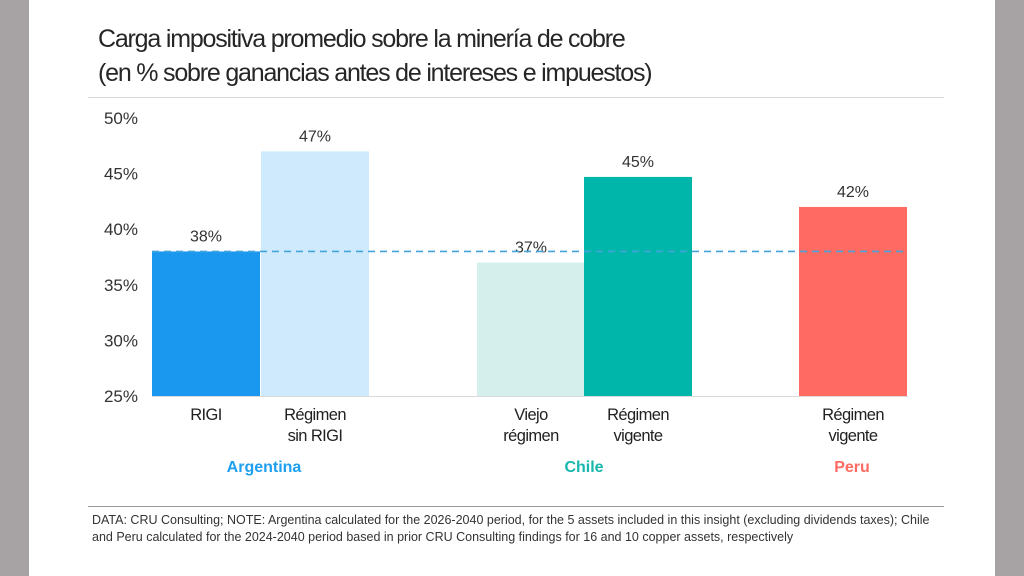 The image size is (1024, 576). I want to click on y-tick-label: 45%, so click(121, 174).